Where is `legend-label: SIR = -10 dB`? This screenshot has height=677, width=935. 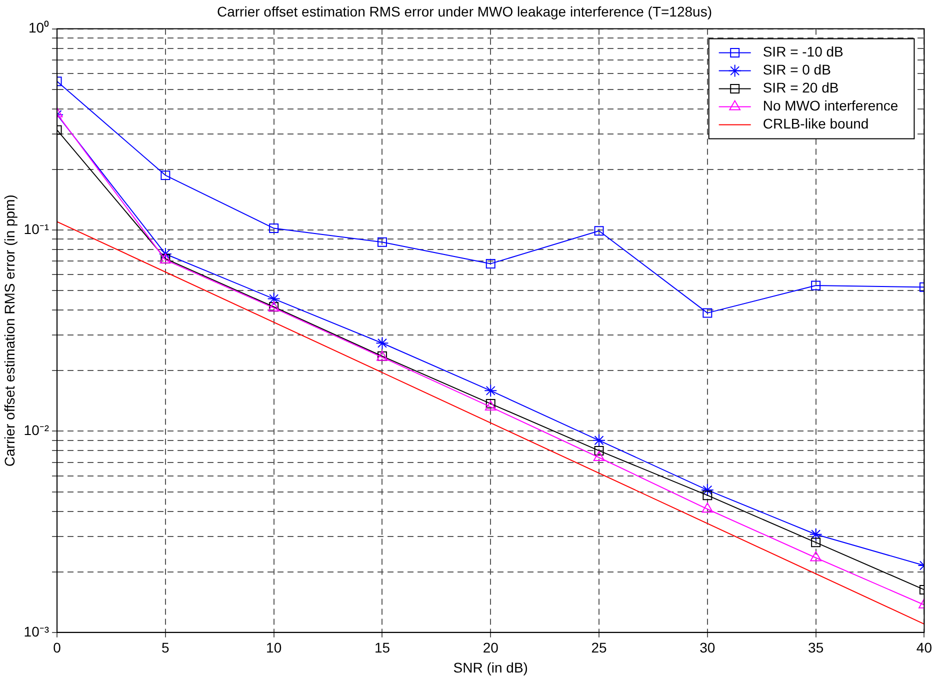
legend-label: SIR = -10 dB is located at coordinates (803, 52).